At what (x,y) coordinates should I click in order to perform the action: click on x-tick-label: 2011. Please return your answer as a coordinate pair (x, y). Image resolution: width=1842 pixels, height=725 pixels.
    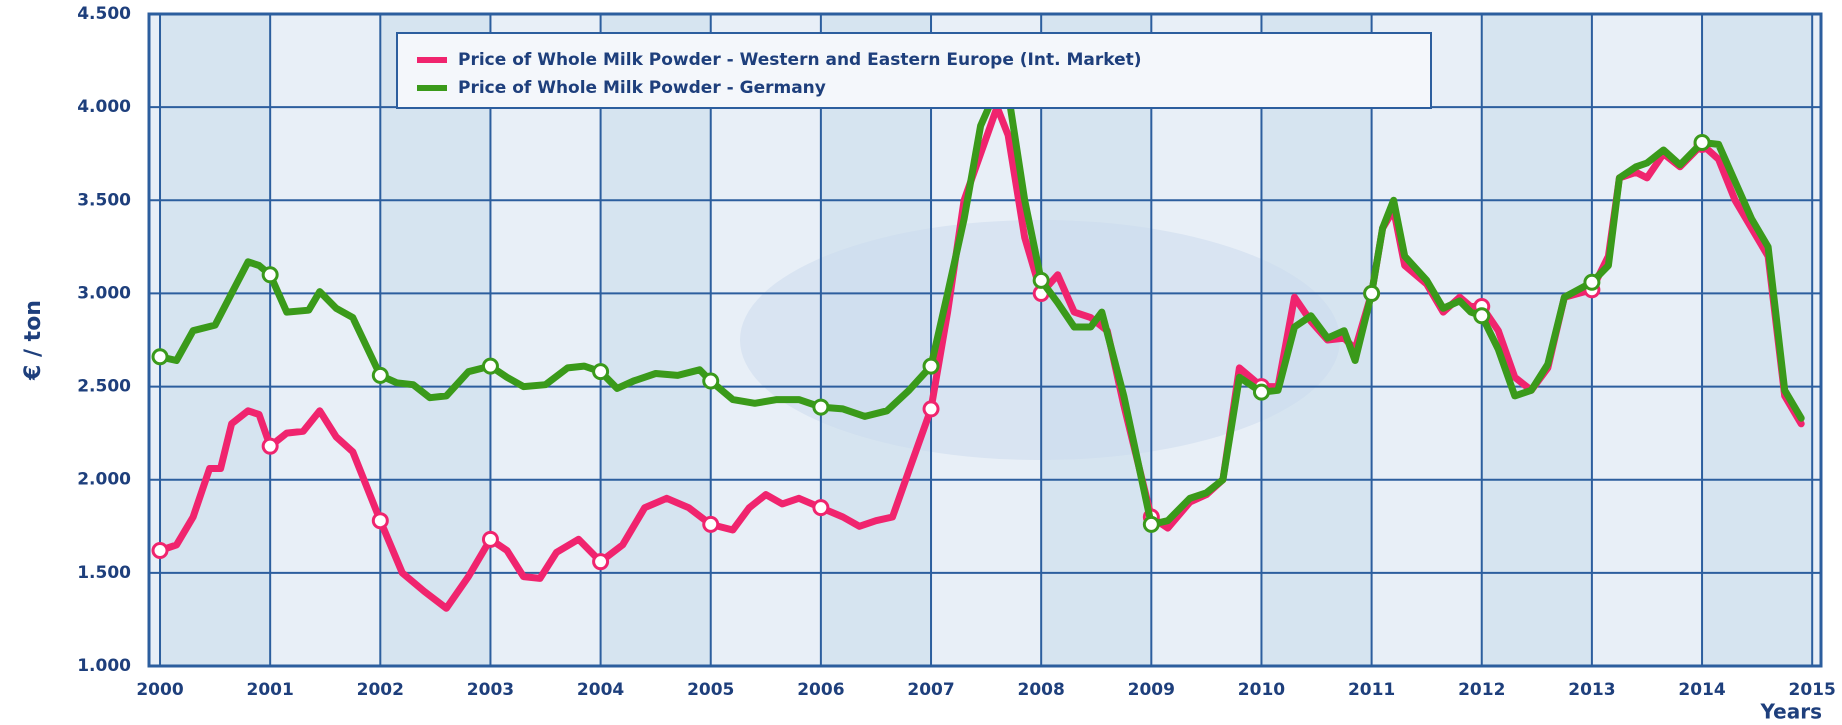
    Looking at the image, I should click on (1371, 690).